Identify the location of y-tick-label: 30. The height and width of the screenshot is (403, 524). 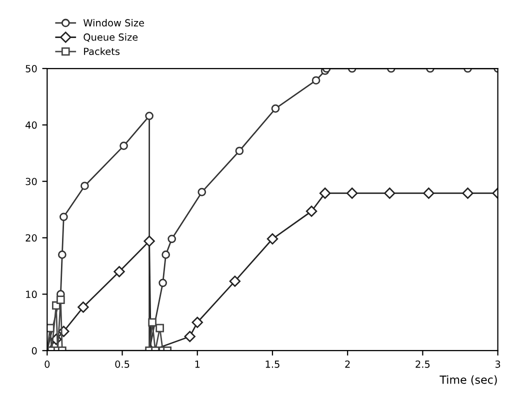
(31, 182).